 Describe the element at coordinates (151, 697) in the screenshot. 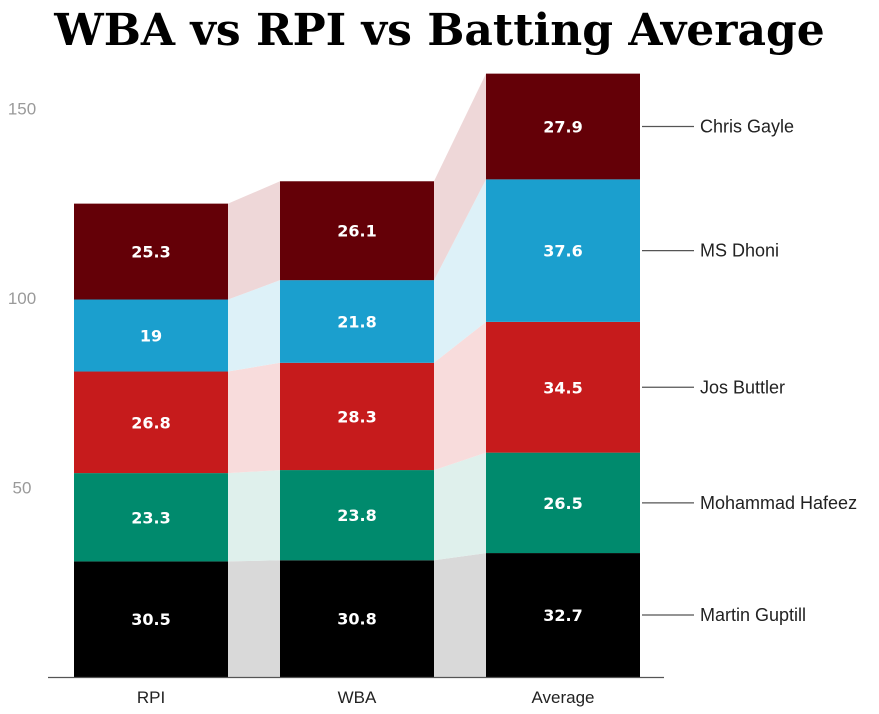

I see `x-tick-label: RPI` at that location.